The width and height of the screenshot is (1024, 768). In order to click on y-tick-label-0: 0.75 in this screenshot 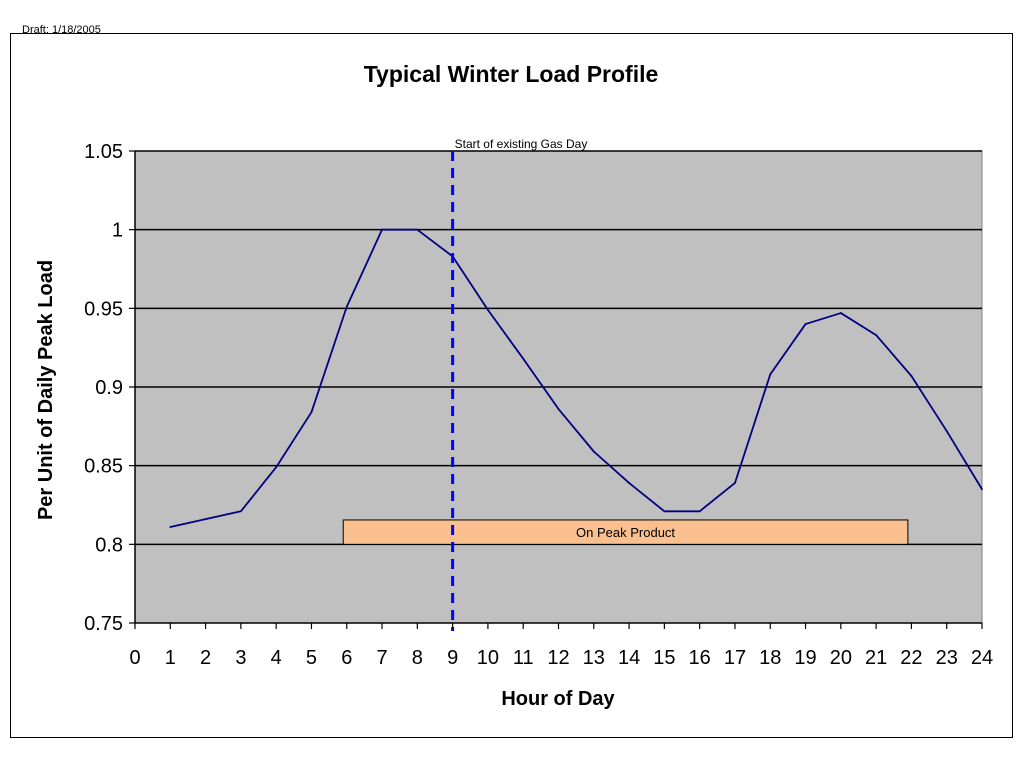, I will do `click(103, 624)`.